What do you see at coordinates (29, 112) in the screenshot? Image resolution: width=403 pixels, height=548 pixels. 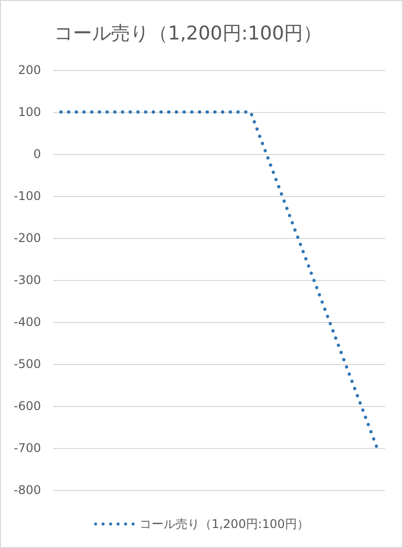 I see `y-tick-label: 100` at bounding box center [29, 112].